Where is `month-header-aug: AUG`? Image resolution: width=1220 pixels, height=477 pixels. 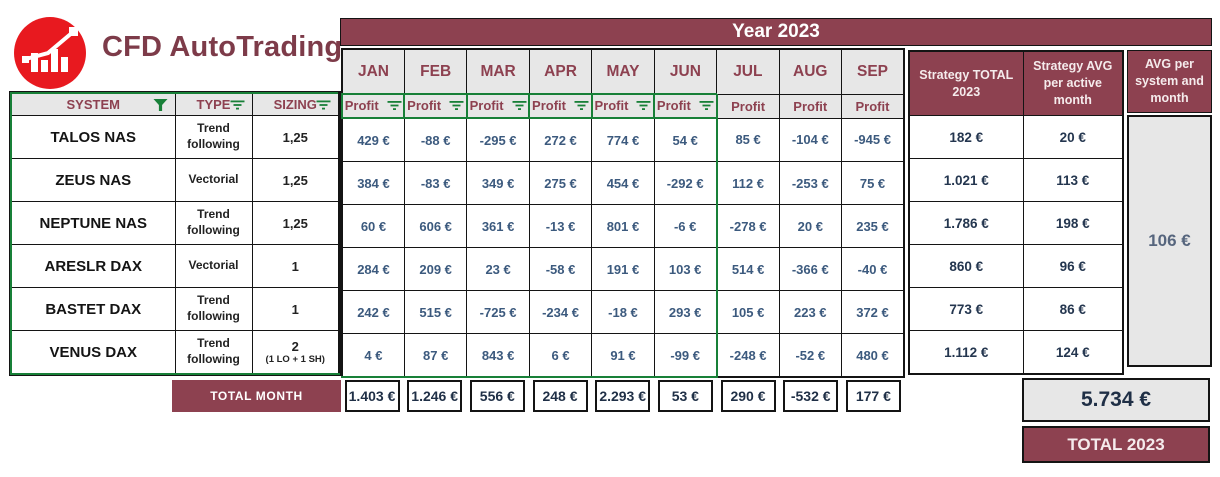
month-header-aug: AUG is located at coordinates (810, 71).